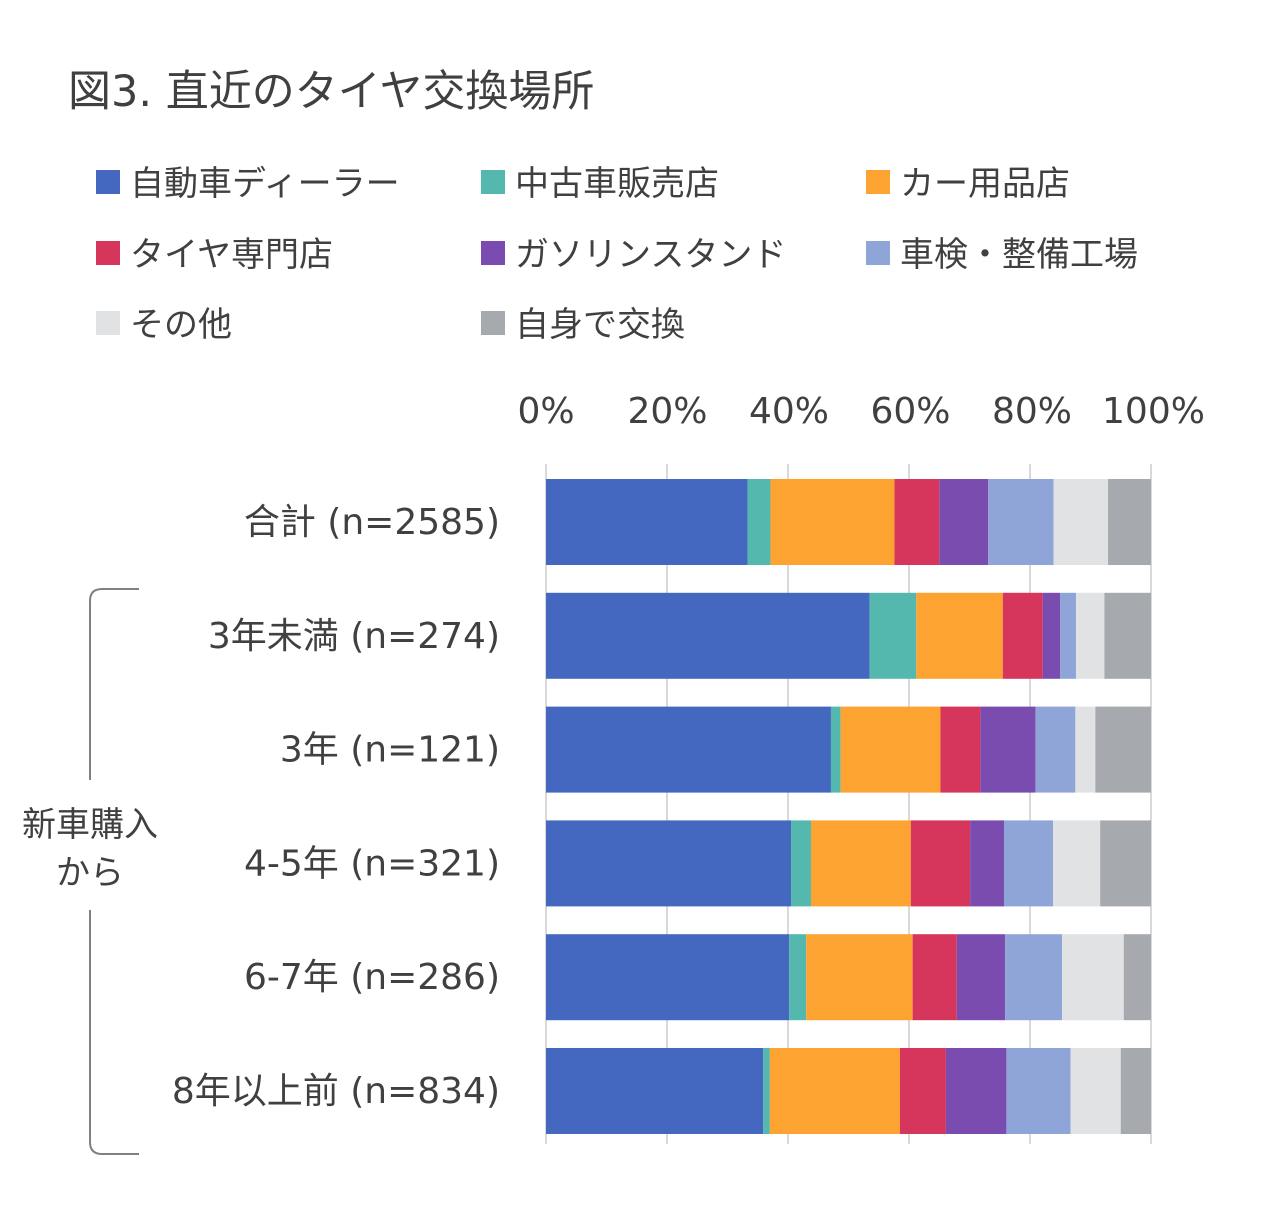 The image size is (1265, 1216). Describe the element at coordinates (372, 522) in the screenshot. I see `category-label-1: 合計 (n=2585)` at that location.